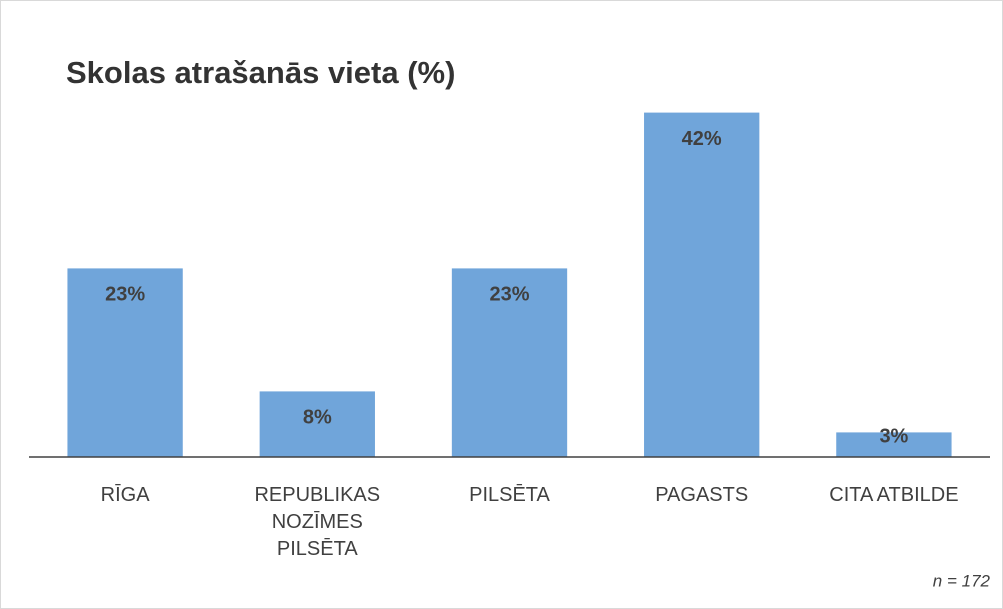  Describe the element at coordinates (702, 139) in the screenshot. I see `data-label: 42%` at that location.